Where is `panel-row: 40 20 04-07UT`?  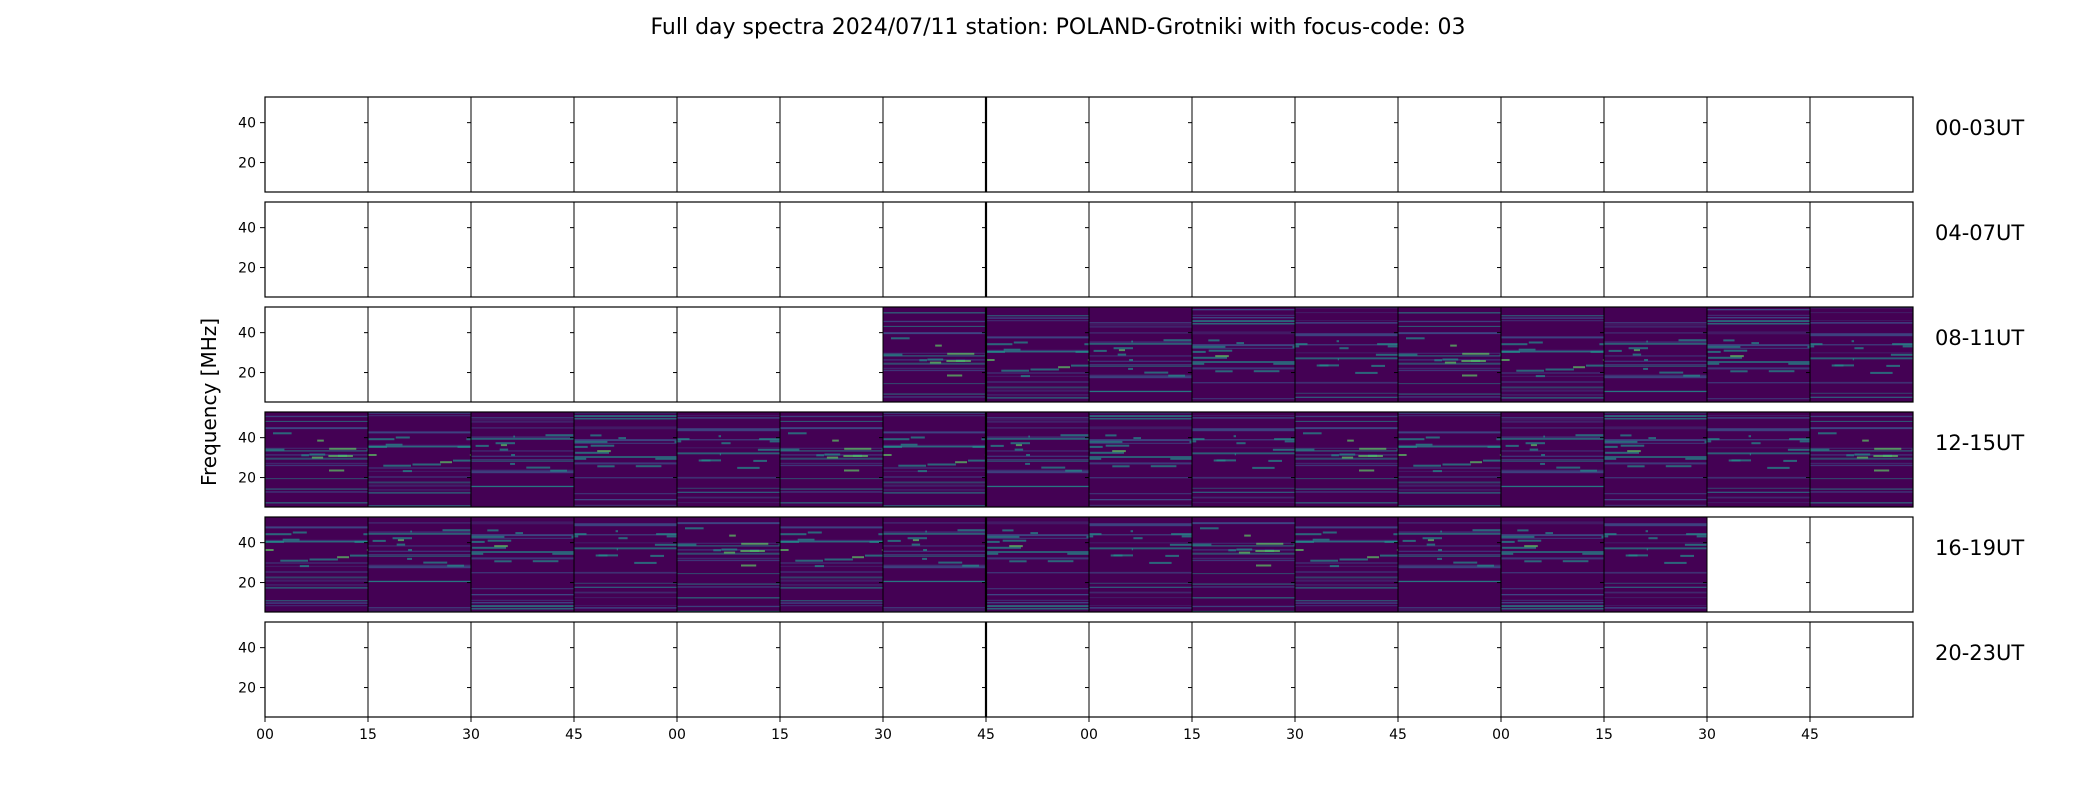 panel-row: 40 20 04-07UT is located at coordinates (1131, 249).